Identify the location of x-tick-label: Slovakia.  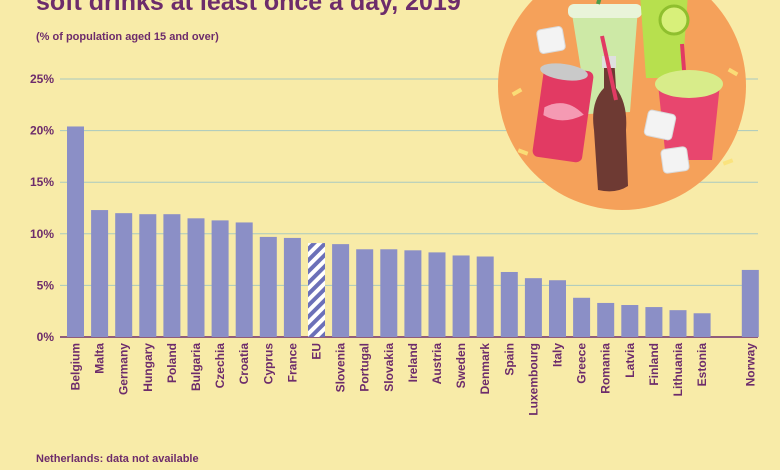
(389, 367).